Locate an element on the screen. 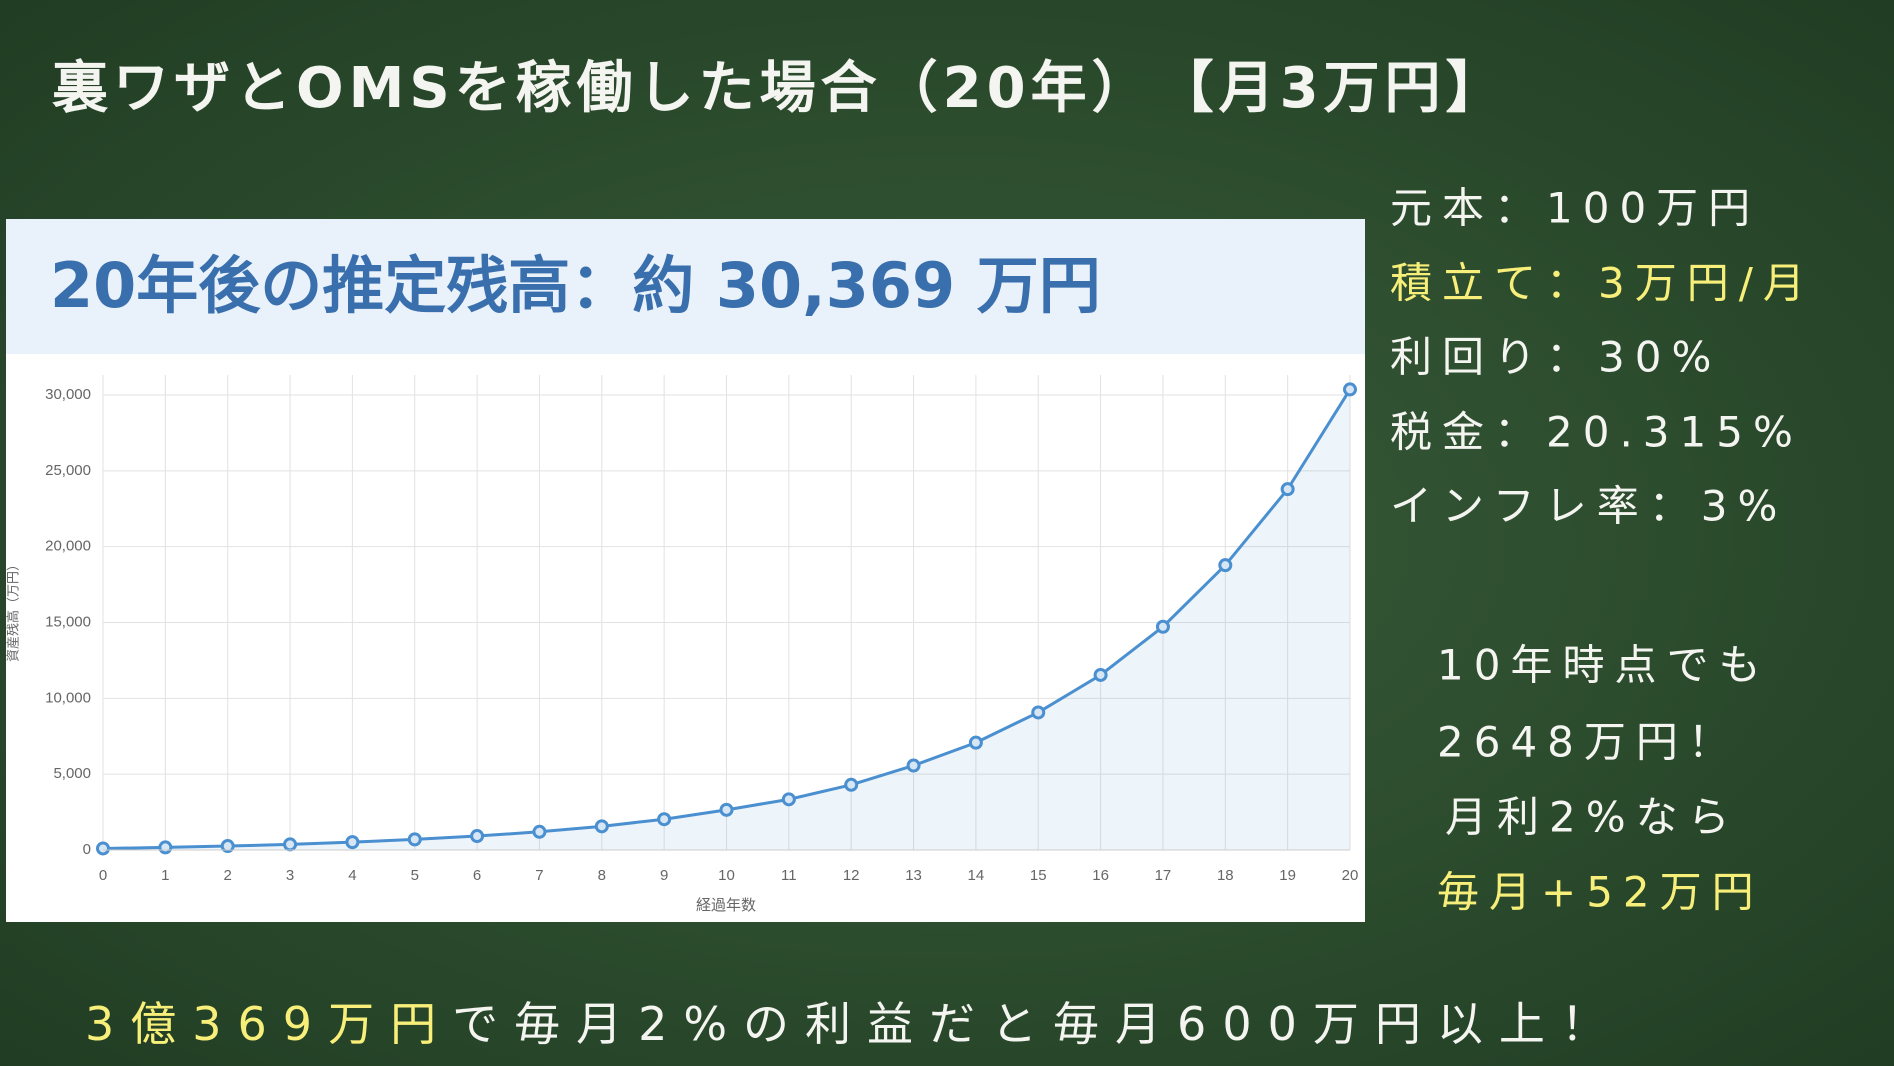  x-tick-label: 2 is located at coordinates (228, 875).